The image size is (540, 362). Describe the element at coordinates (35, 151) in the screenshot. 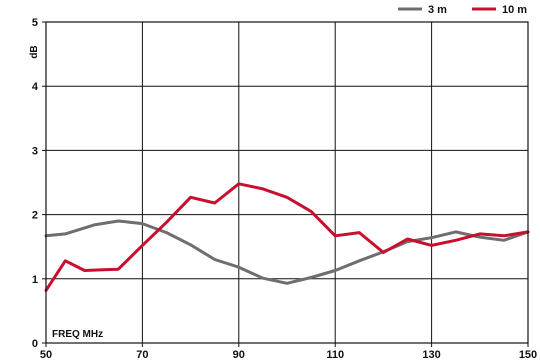

I see `y-tick-label: 3` at that location.